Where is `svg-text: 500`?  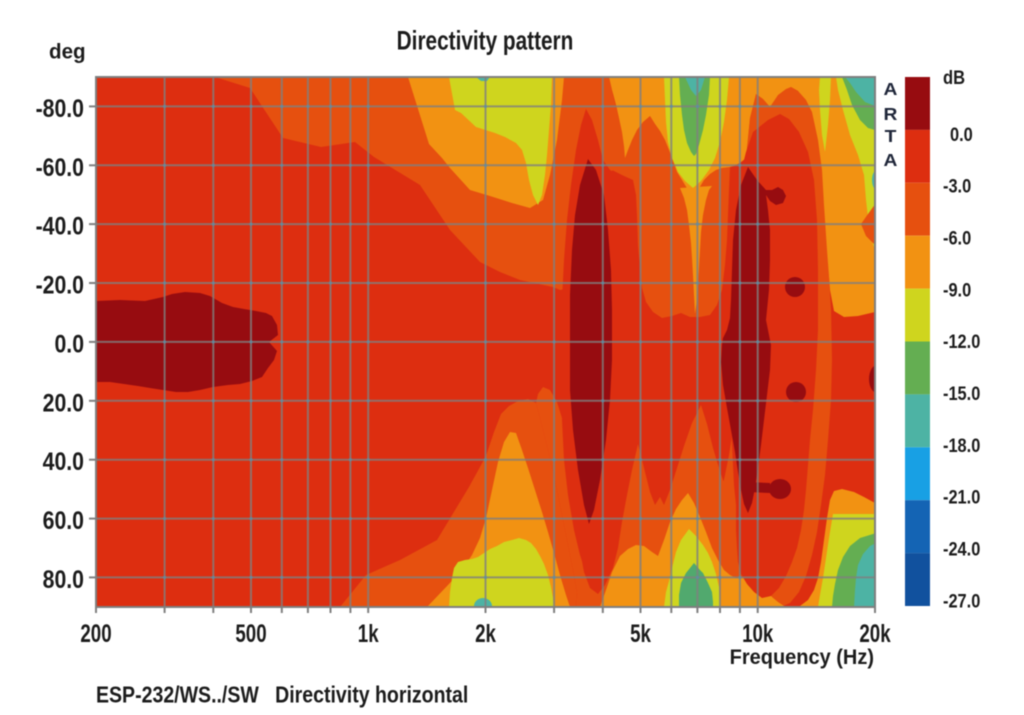
svg-text: 500 is located at coordinates (250, 633).